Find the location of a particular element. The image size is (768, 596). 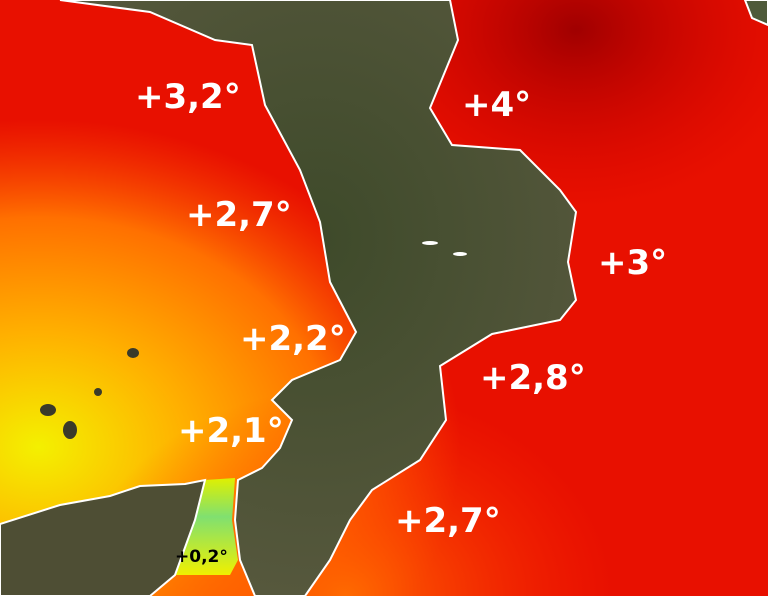

sicily-landmass is located at coordinates (103, 537).